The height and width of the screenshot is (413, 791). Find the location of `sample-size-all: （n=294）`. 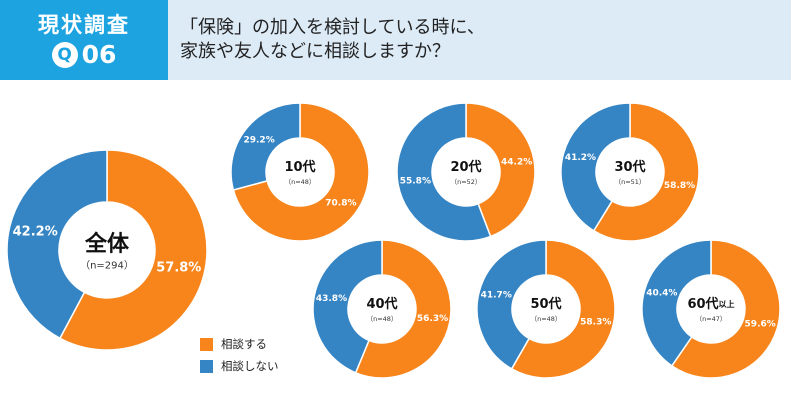

sample-size-all: （n=294） is located at coordinates (107, 266).